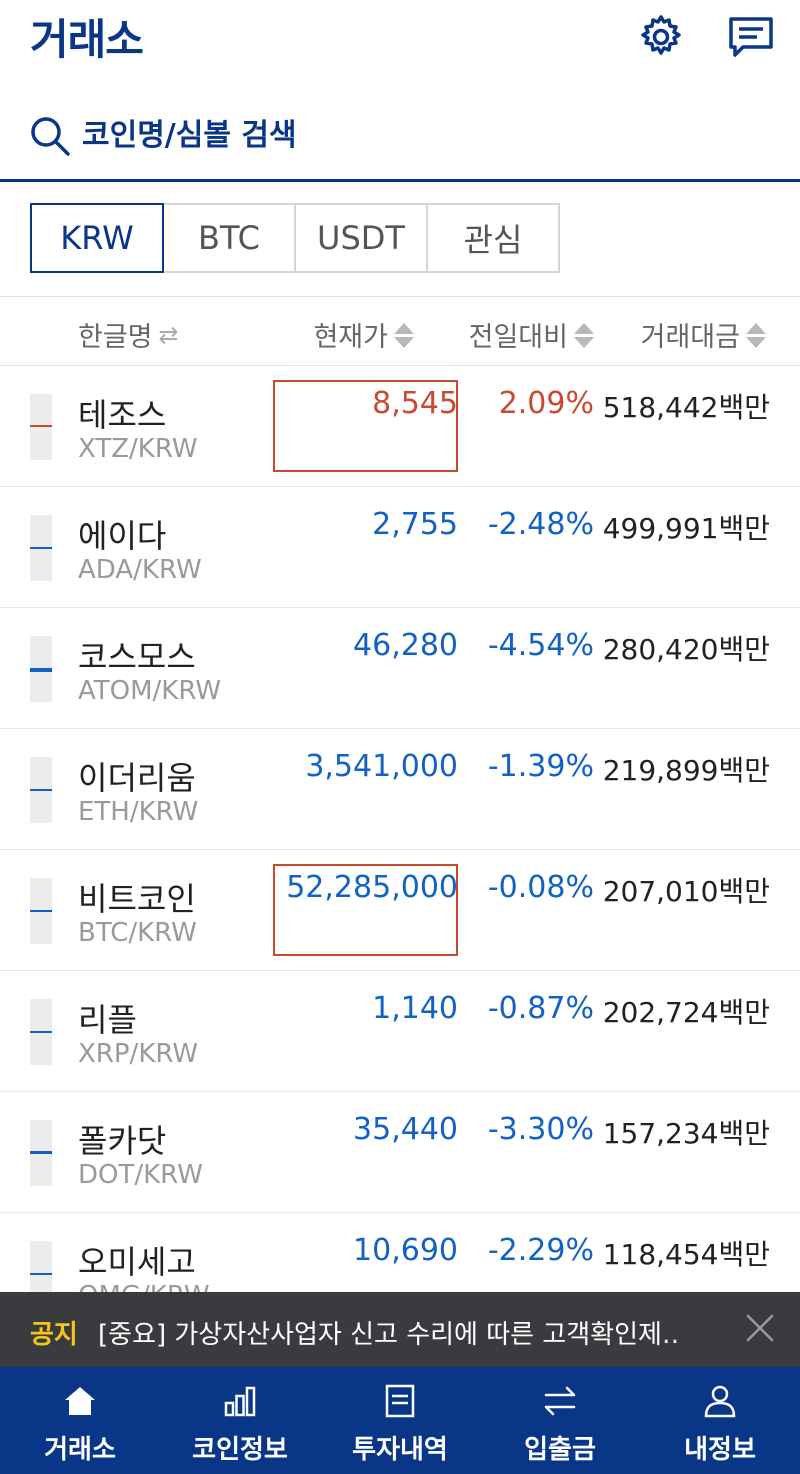 Image resolution: width=800 pixels, height=1474 pixels. Describe the element at coordinates (531, 334) in the screenshot. I see `column-header-change: 전일대비` at that location.